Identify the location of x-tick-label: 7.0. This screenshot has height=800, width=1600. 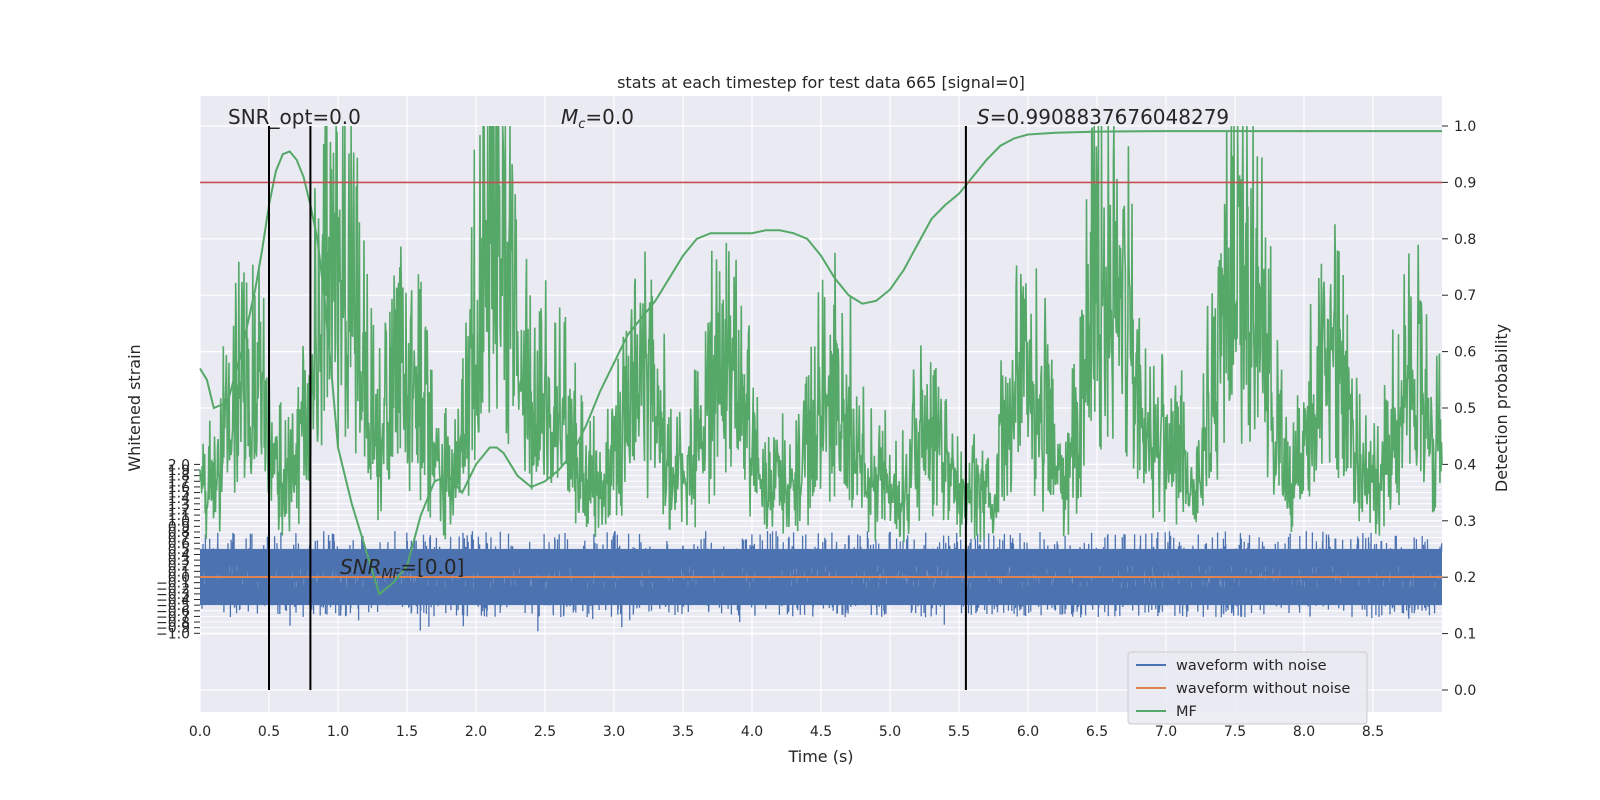
(1166, 732).